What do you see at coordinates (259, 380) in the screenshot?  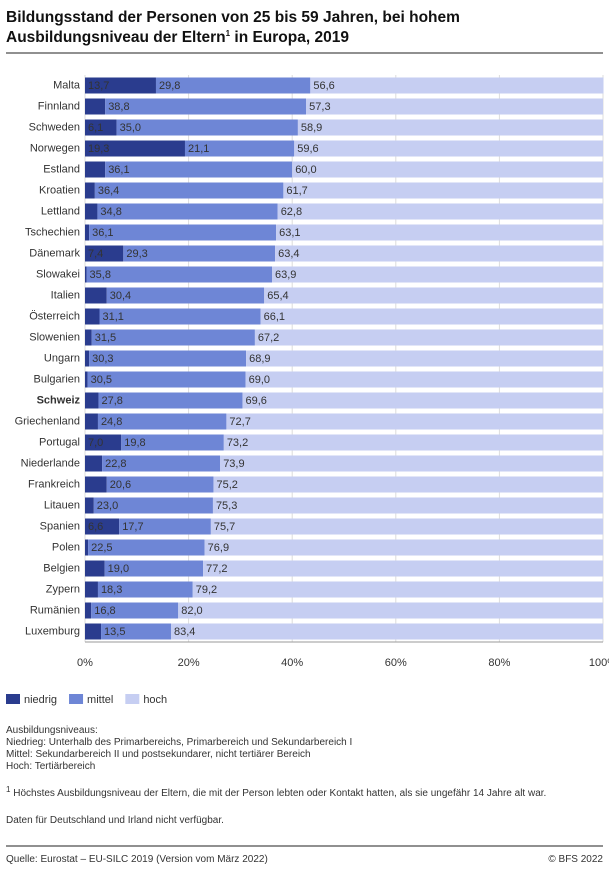 I see `value-label: 69,0` at bounding box center [259, 380].